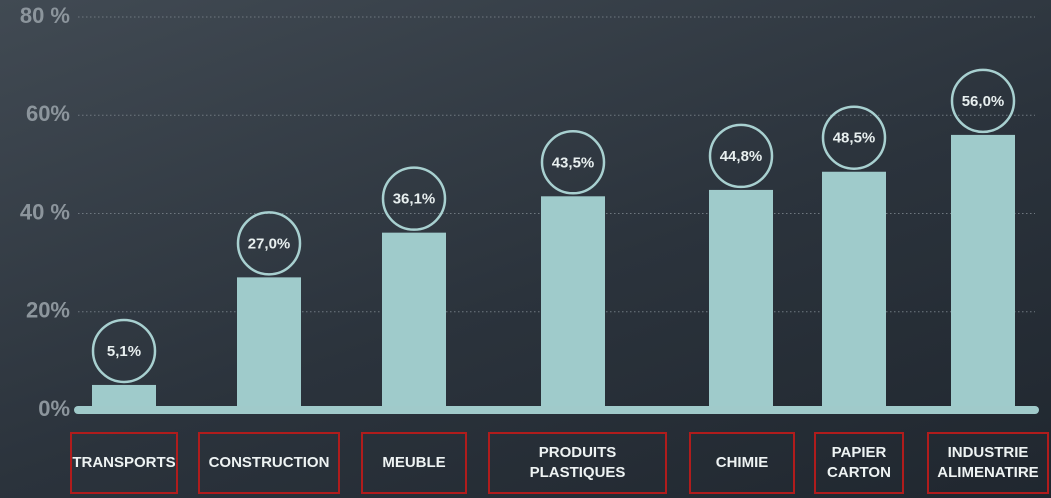  I want to click on y-tick-label: 20%, so click(48, 310).